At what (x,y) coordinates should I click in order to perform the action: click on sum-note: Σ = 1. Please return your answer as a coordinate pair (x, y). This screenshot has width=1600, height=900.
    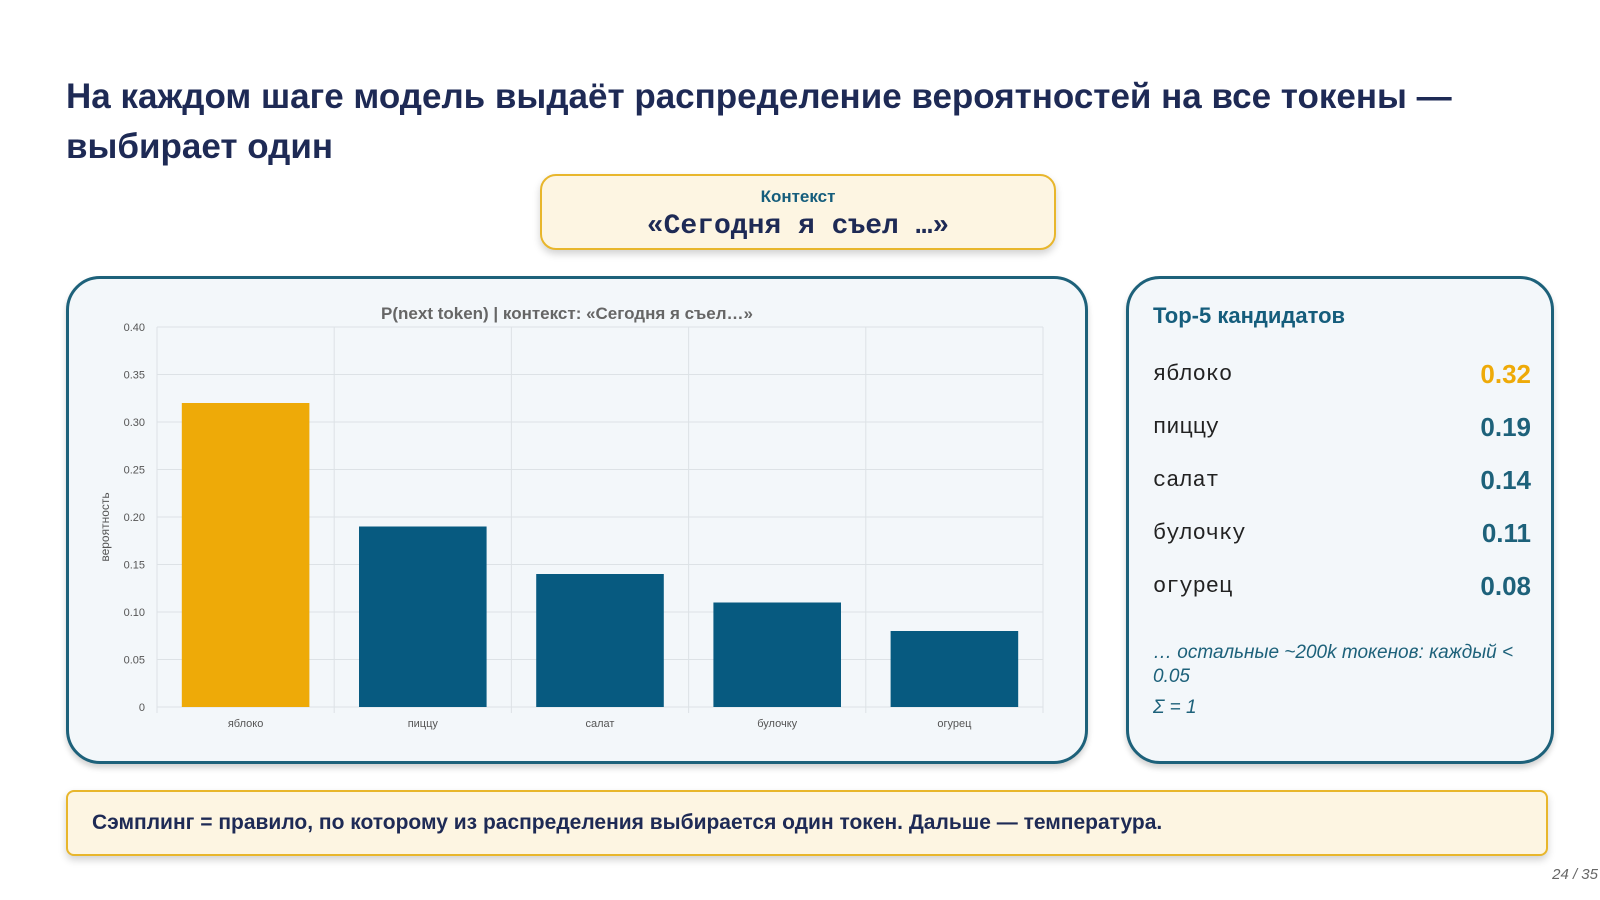
    Looking at the image, I should click on (1175, 707).